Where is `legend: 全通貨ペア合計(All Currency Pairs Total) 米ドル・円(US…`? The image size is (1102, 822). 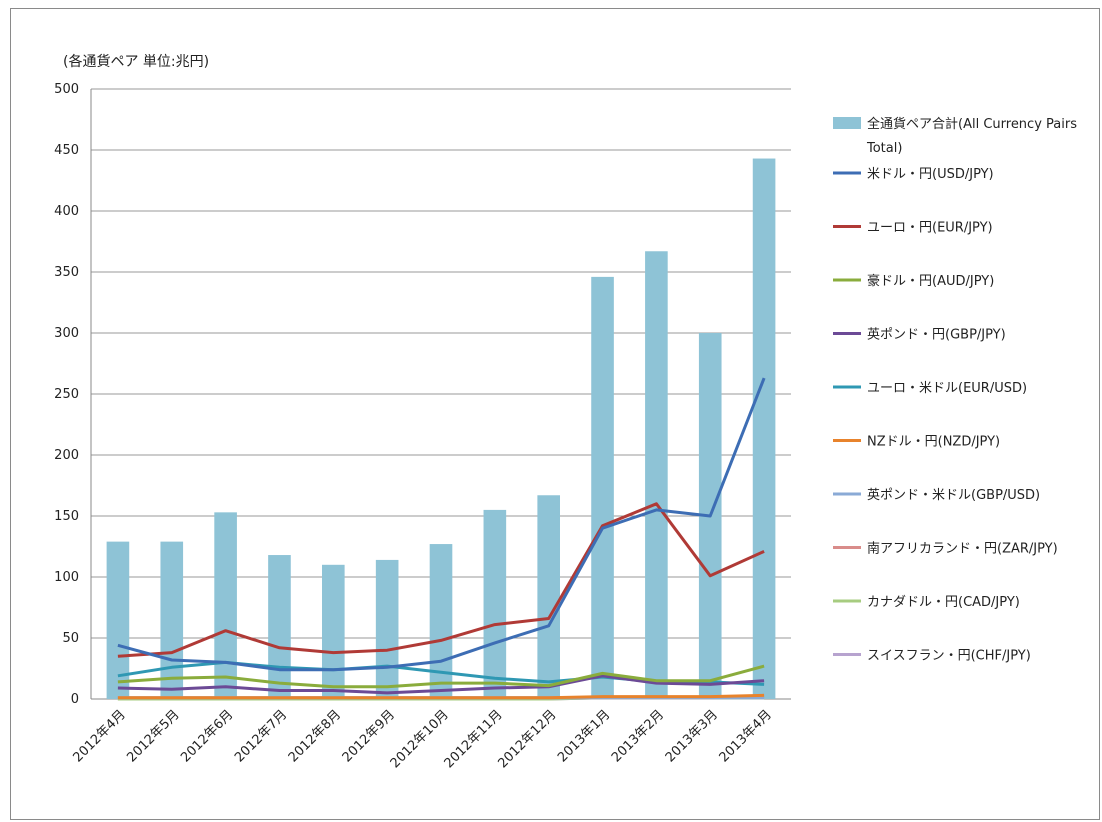
legend: 全通貨ペア合計(All Currency Pairs Total) 米ドル・円(US… is located at coordinates (955, 390).